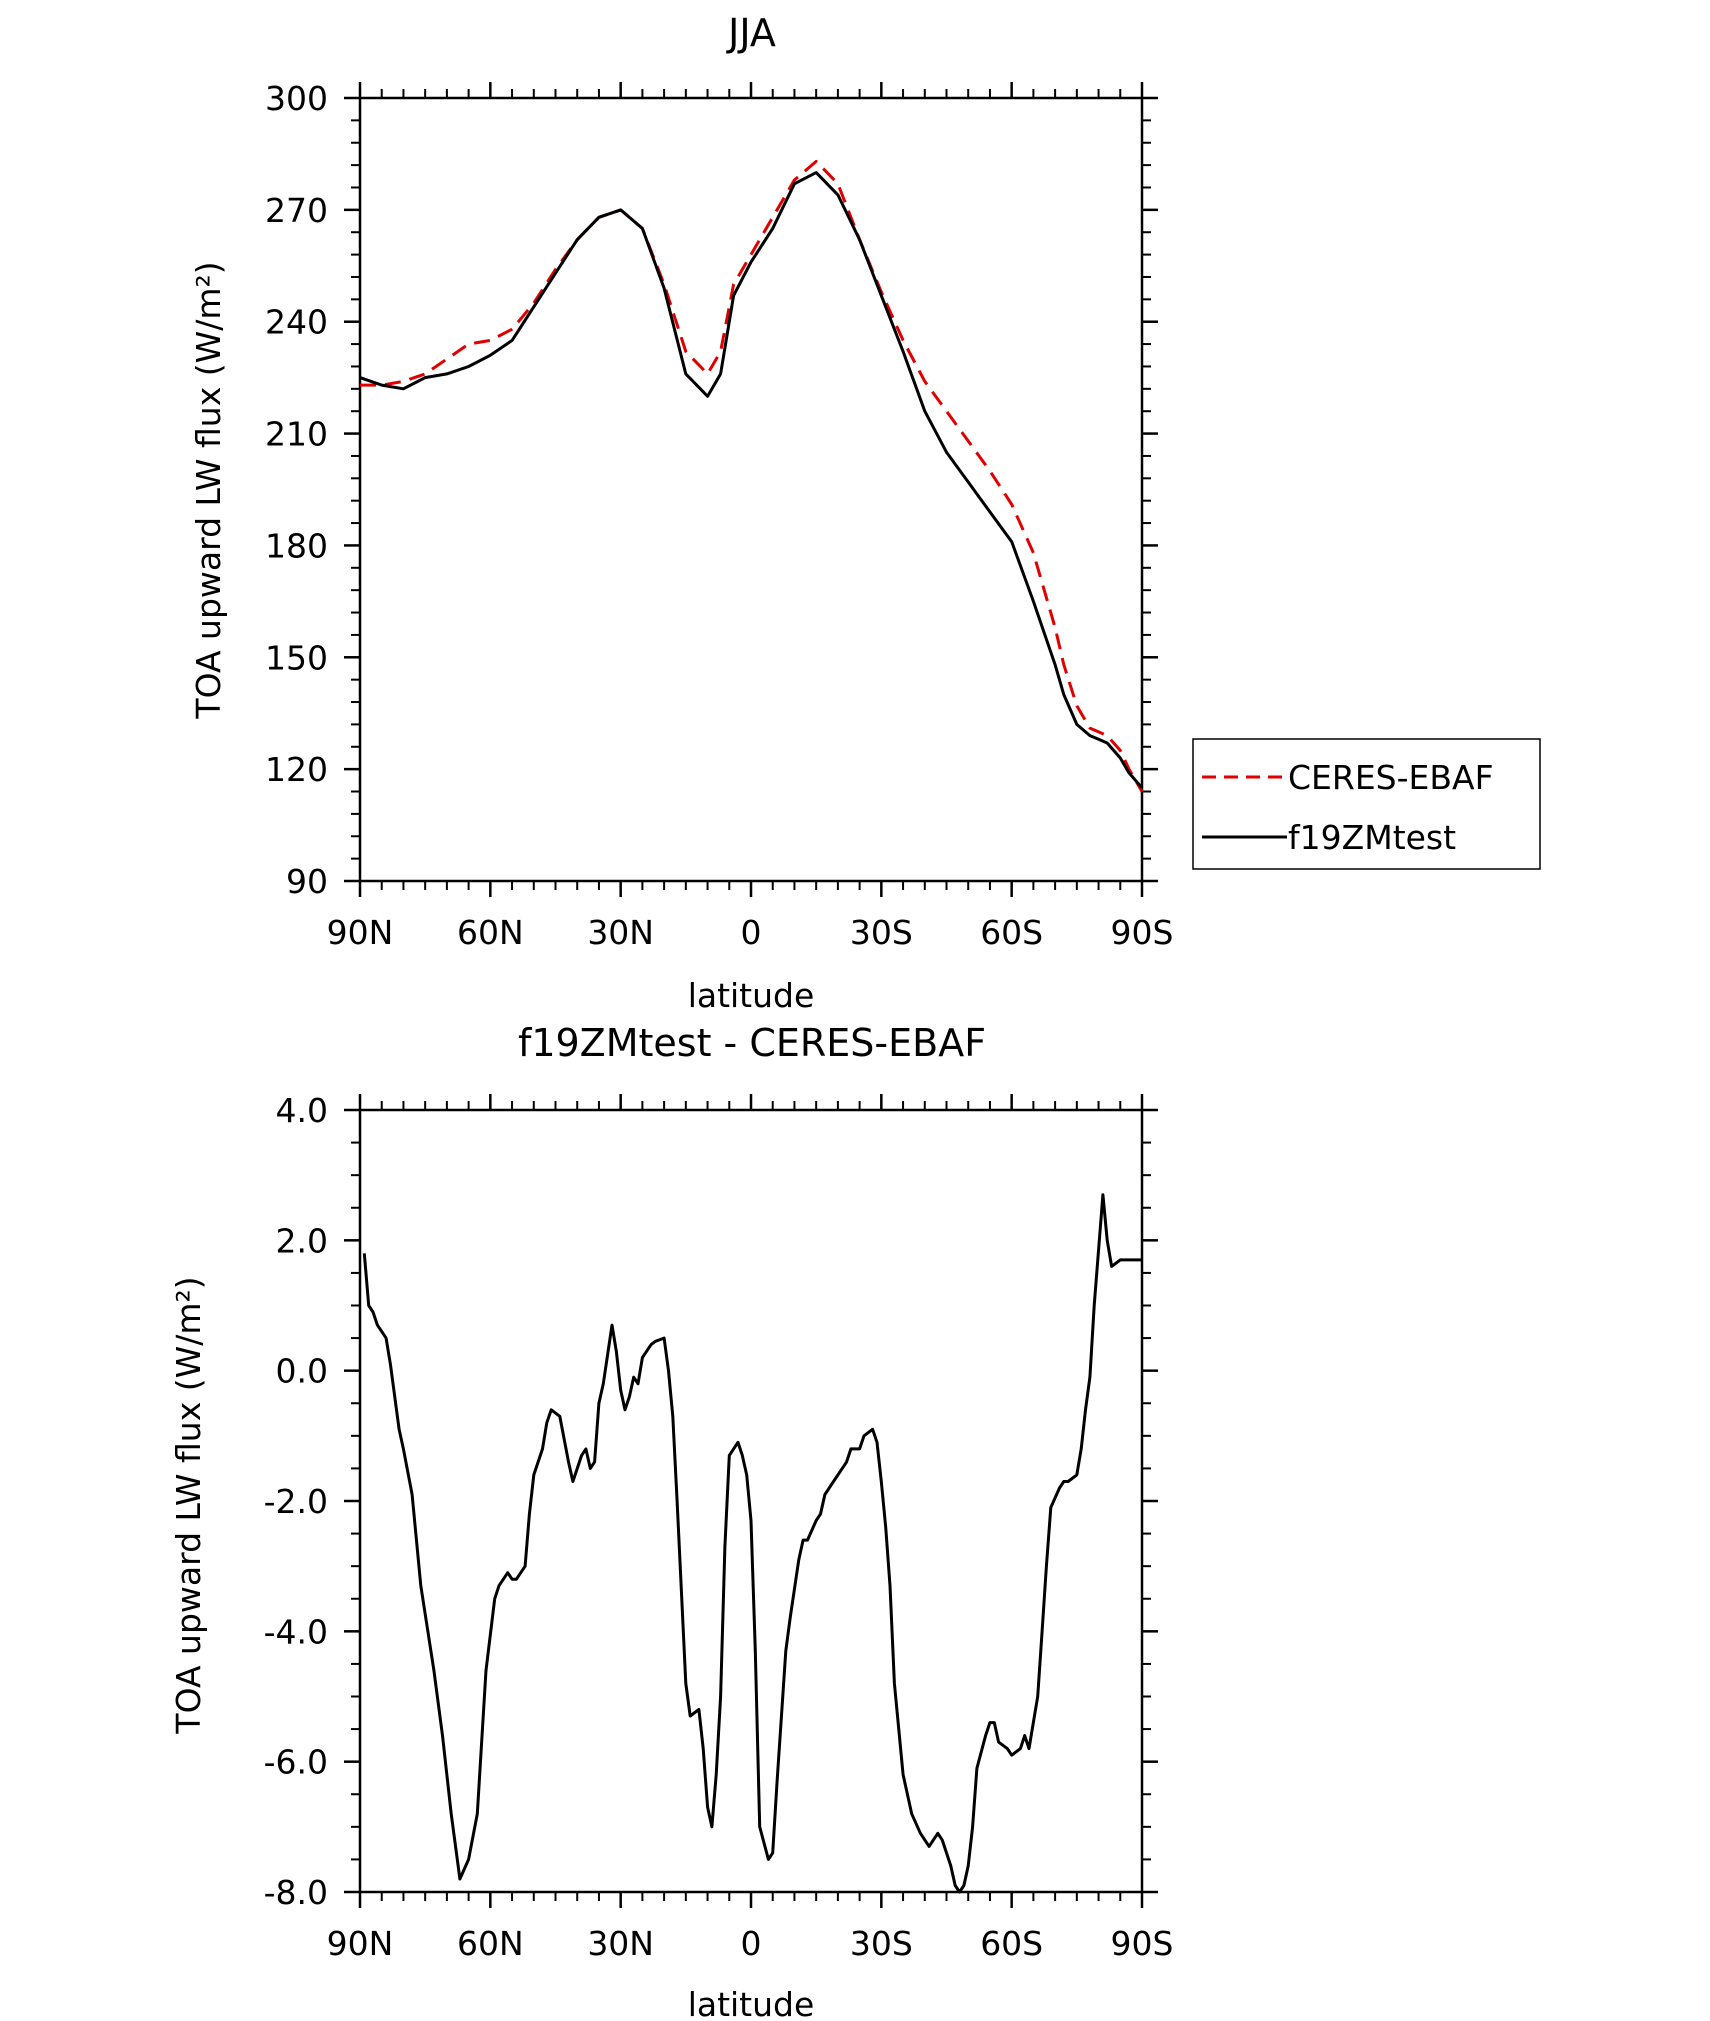 The width and height of the screenshot is (1710, 2021). I want to click on y-tick-labels: 90 120 150 180 210 240 270 300, so click(296, 490).